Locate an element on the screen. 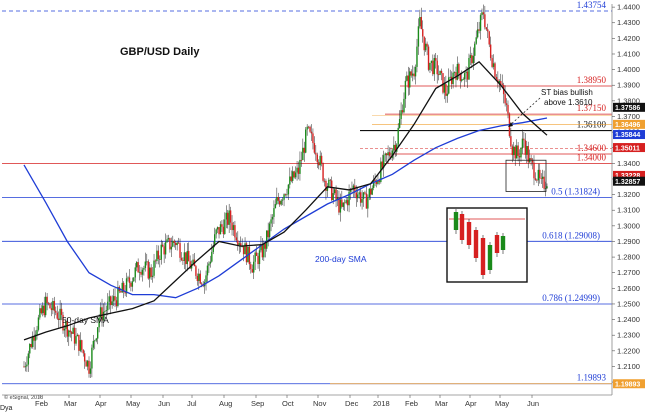 This screenshot has height=413, width=646. x-tick-label: Apr is located at coordinates (101, 403).